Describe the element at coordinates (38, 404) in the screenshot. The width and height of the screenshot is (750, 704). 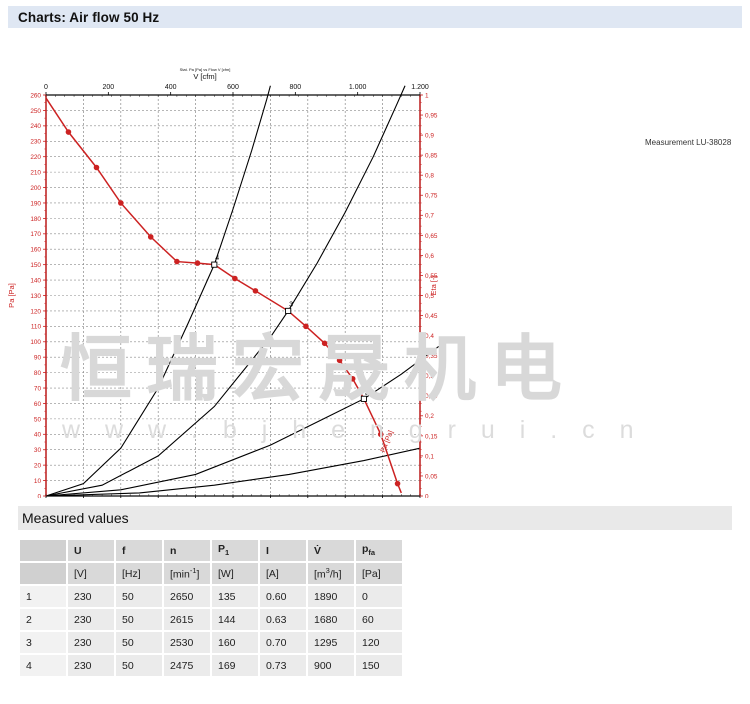
I see `ytick-left-label: 60` at that location.